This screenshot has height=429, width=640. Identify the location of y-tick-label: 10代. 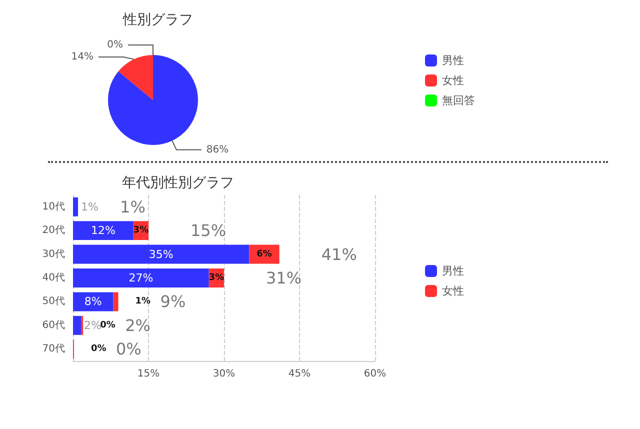
(53, 206).